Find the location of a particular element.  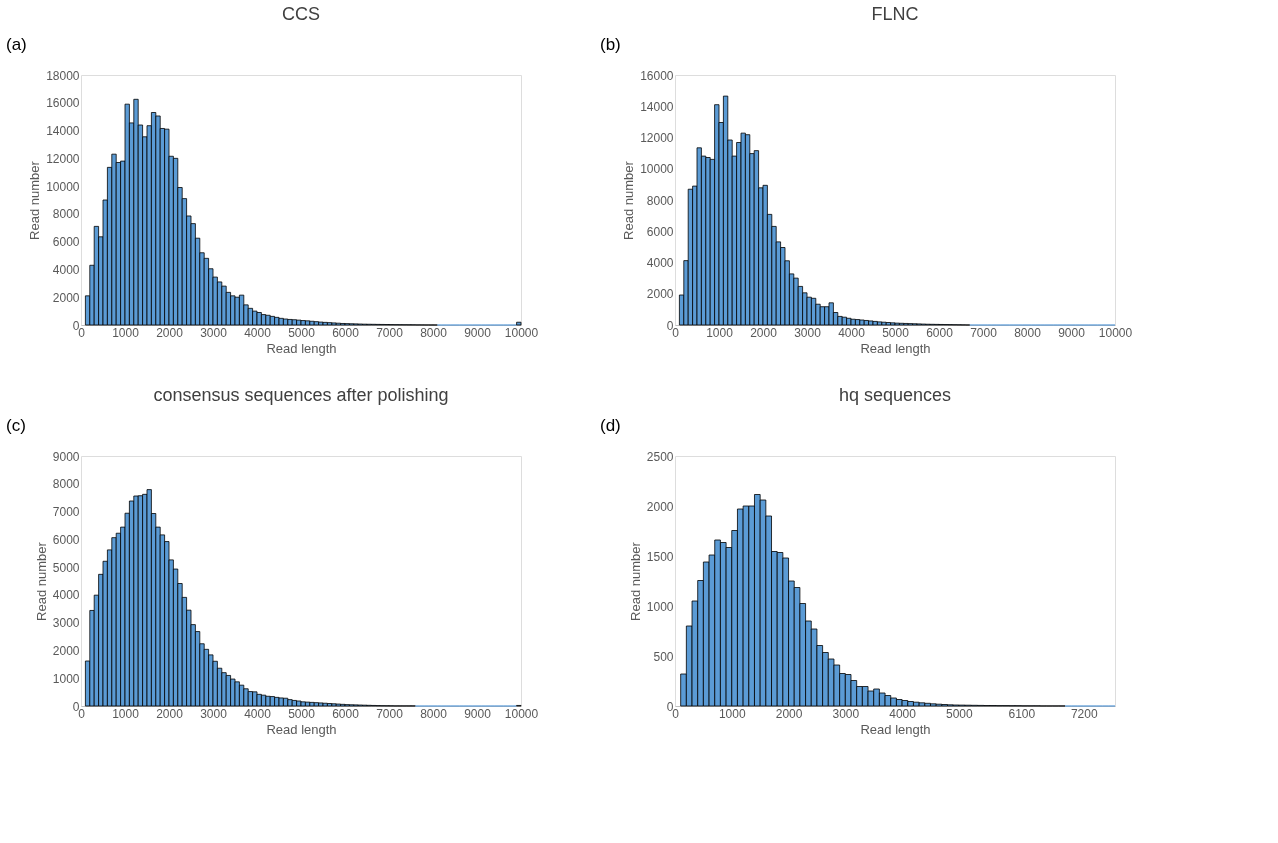

text: (d) is located at coordinates (610, 425).